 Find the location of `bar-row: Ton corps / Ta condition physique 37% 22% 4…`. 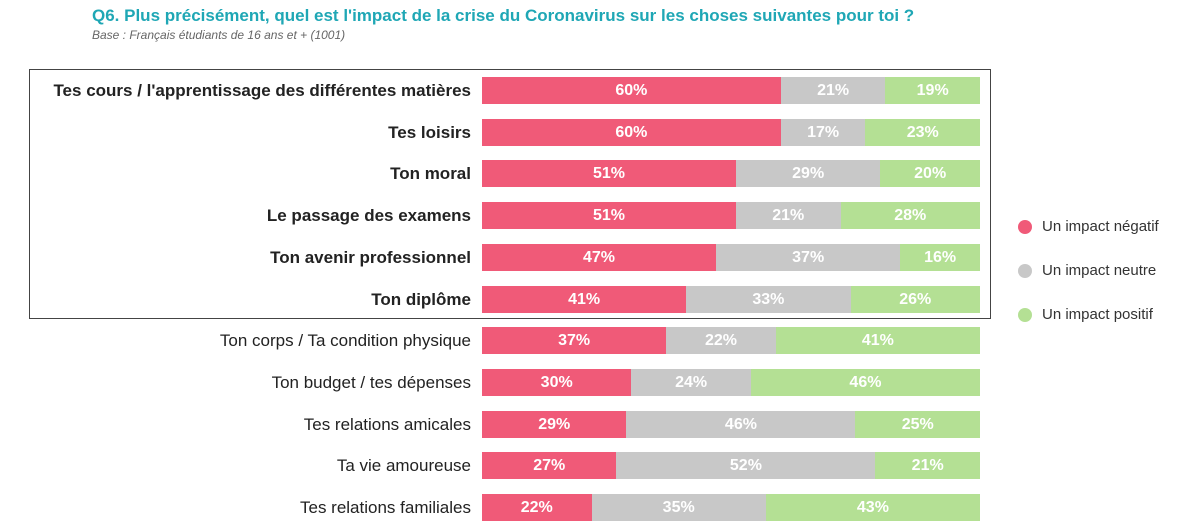

bar-row: Ton corps / Ta condition physique 37% 22% 4… is located at coordinates (596, 340).